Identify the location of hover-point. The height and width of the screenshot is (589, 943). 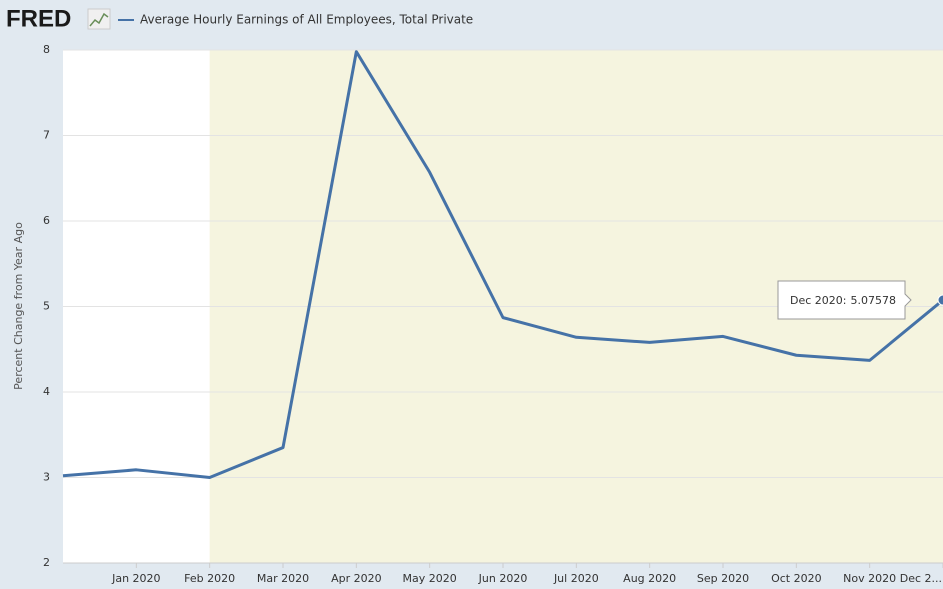
(940, 300).